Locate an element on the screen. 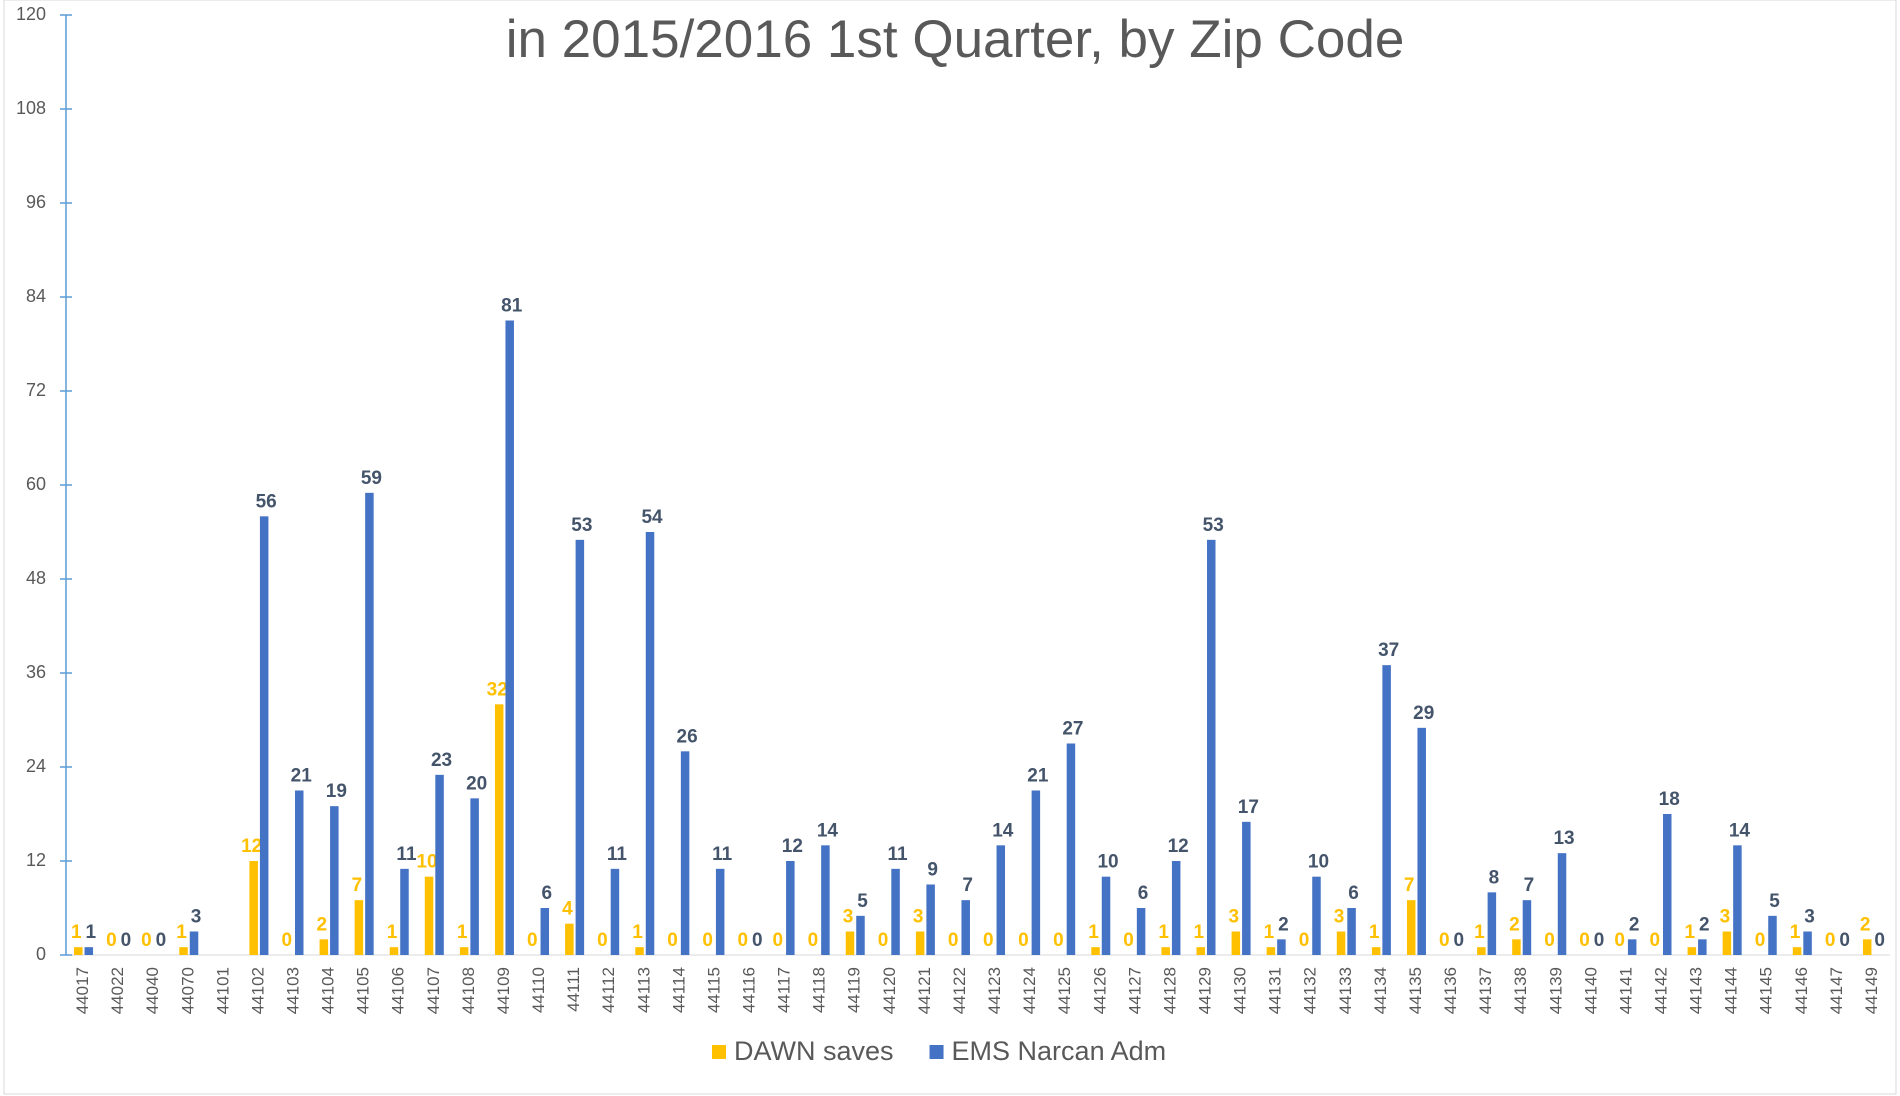 The image size is (1900, 1096). x-tick-label: 44117 is located at coordinates (784, 990).